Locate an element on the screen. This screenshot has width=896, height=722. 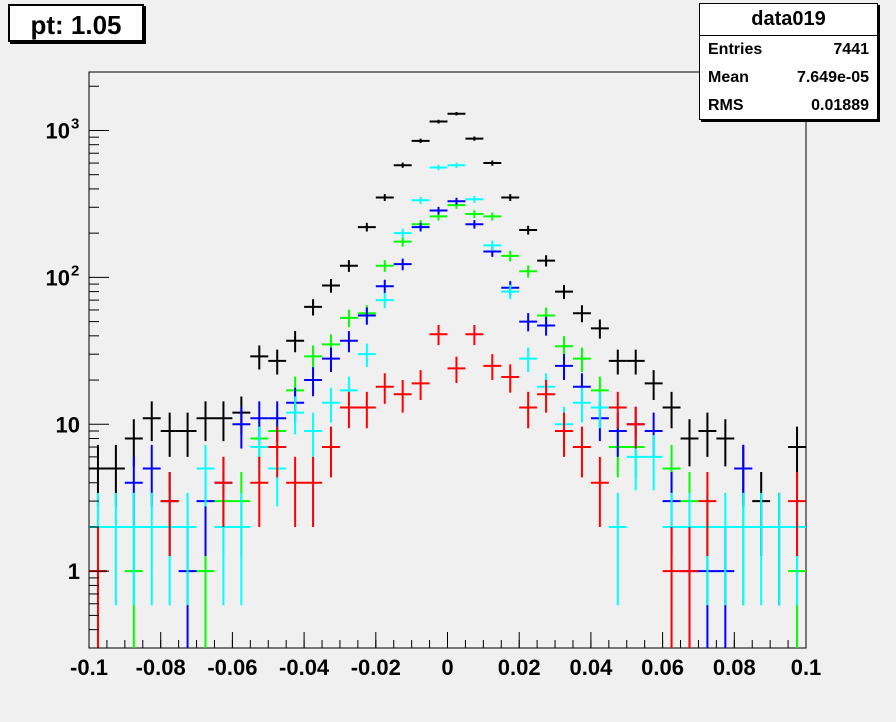
y-tick-exponent: 3 is located at coordinates (75, 123).